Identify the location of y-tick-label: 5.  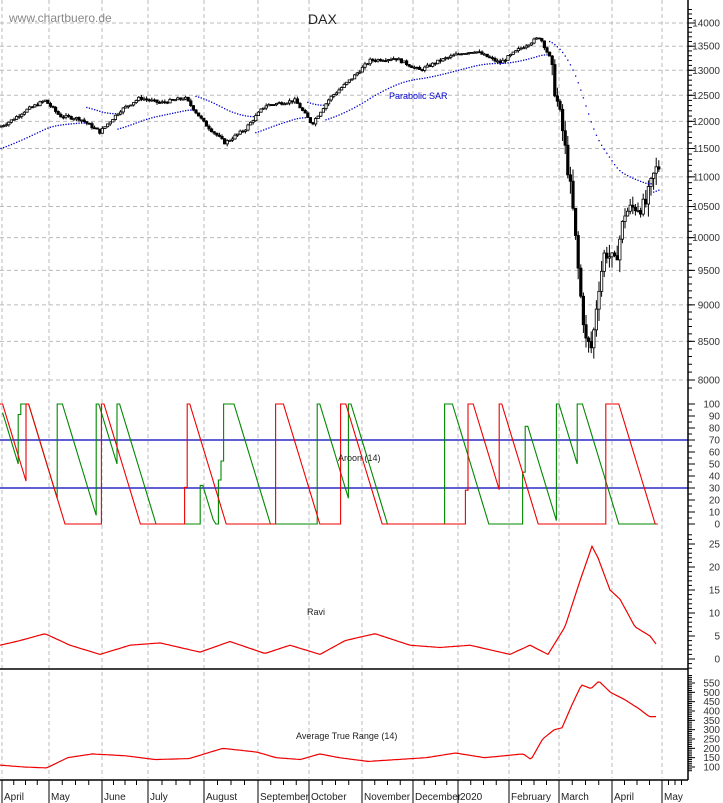
(717, 637).